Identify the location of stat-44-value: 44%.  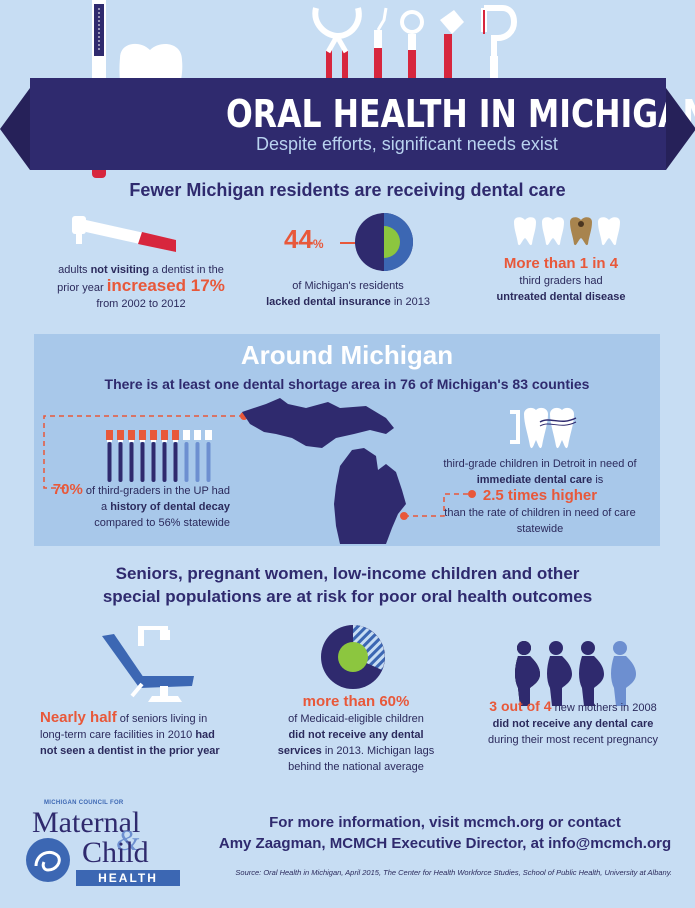
(304, 239).